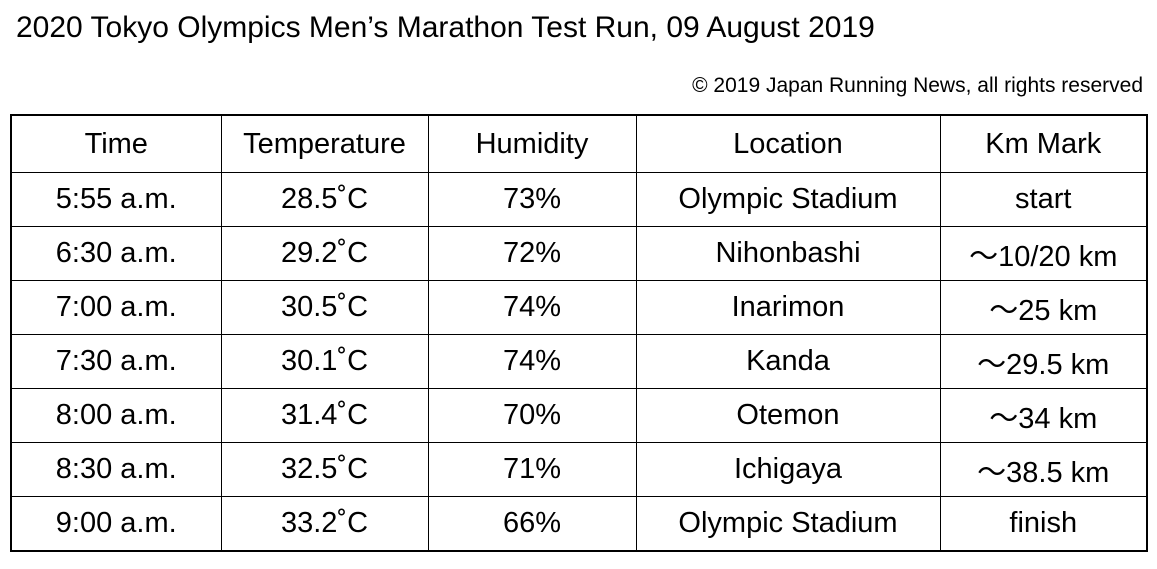 The width and height of the screenshot is (1157, 569). I want to click on table-row: 7:00 a.m. 30.5˚C 74% Inarimon ～25 km, so click(579, 307).